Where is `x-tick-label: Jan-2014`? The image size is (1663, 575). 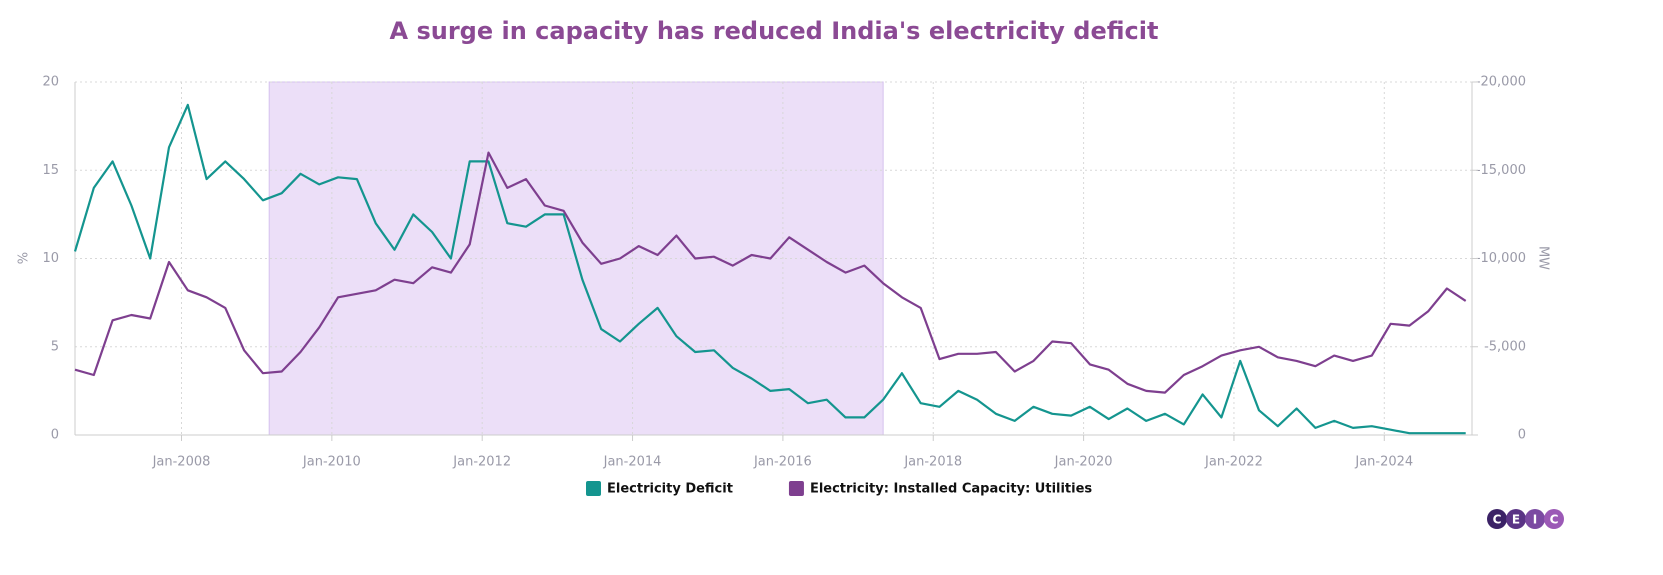 x-tick-label: Jan-2014 is located at coordinates (632, 462).